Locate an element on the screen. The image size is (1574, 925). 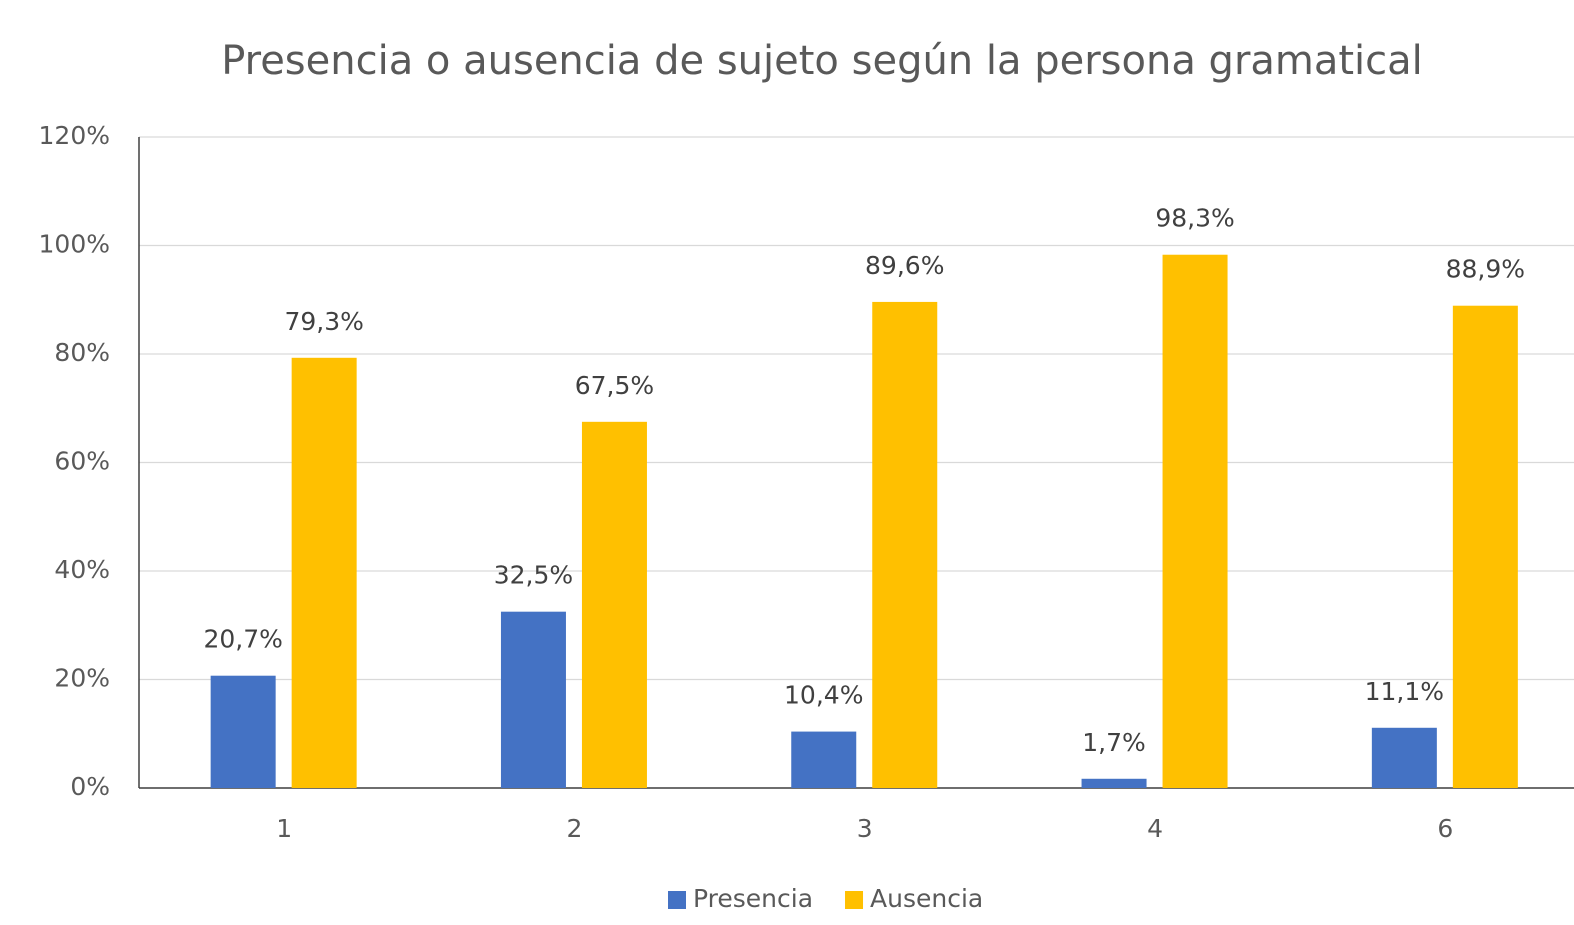
y-tick-label: 100% is located at coordinates (74, 244).